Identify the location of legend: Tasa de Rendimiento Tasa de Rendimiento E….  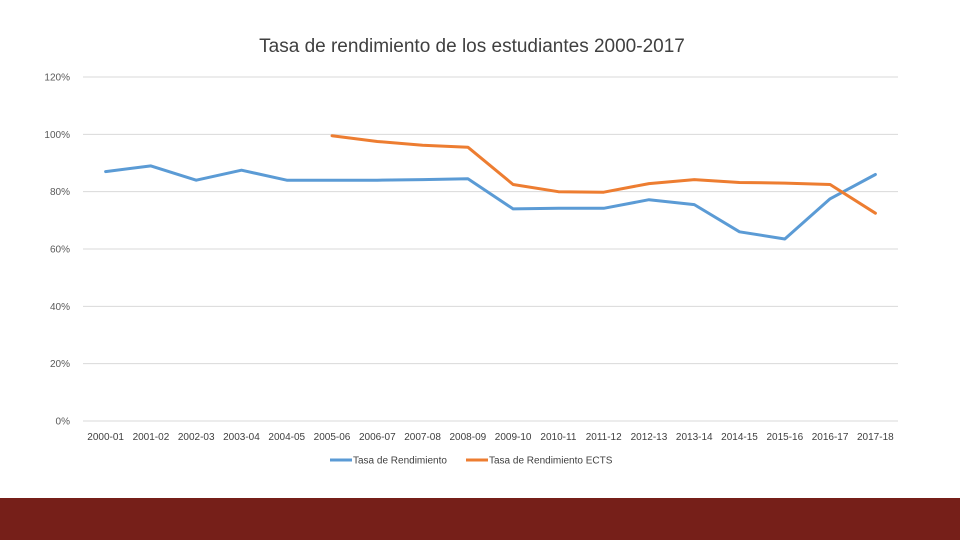
(471, 461).